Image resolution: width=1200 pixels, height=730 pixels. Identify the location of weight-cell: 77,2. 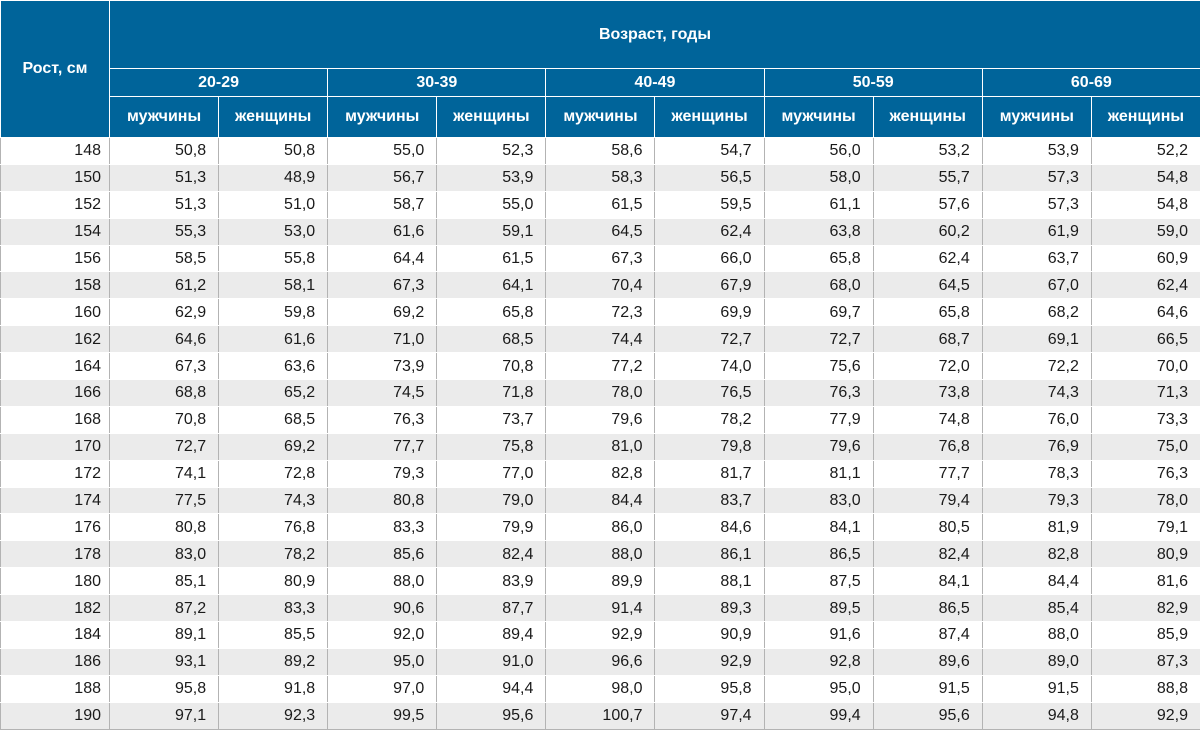
(600, 366).